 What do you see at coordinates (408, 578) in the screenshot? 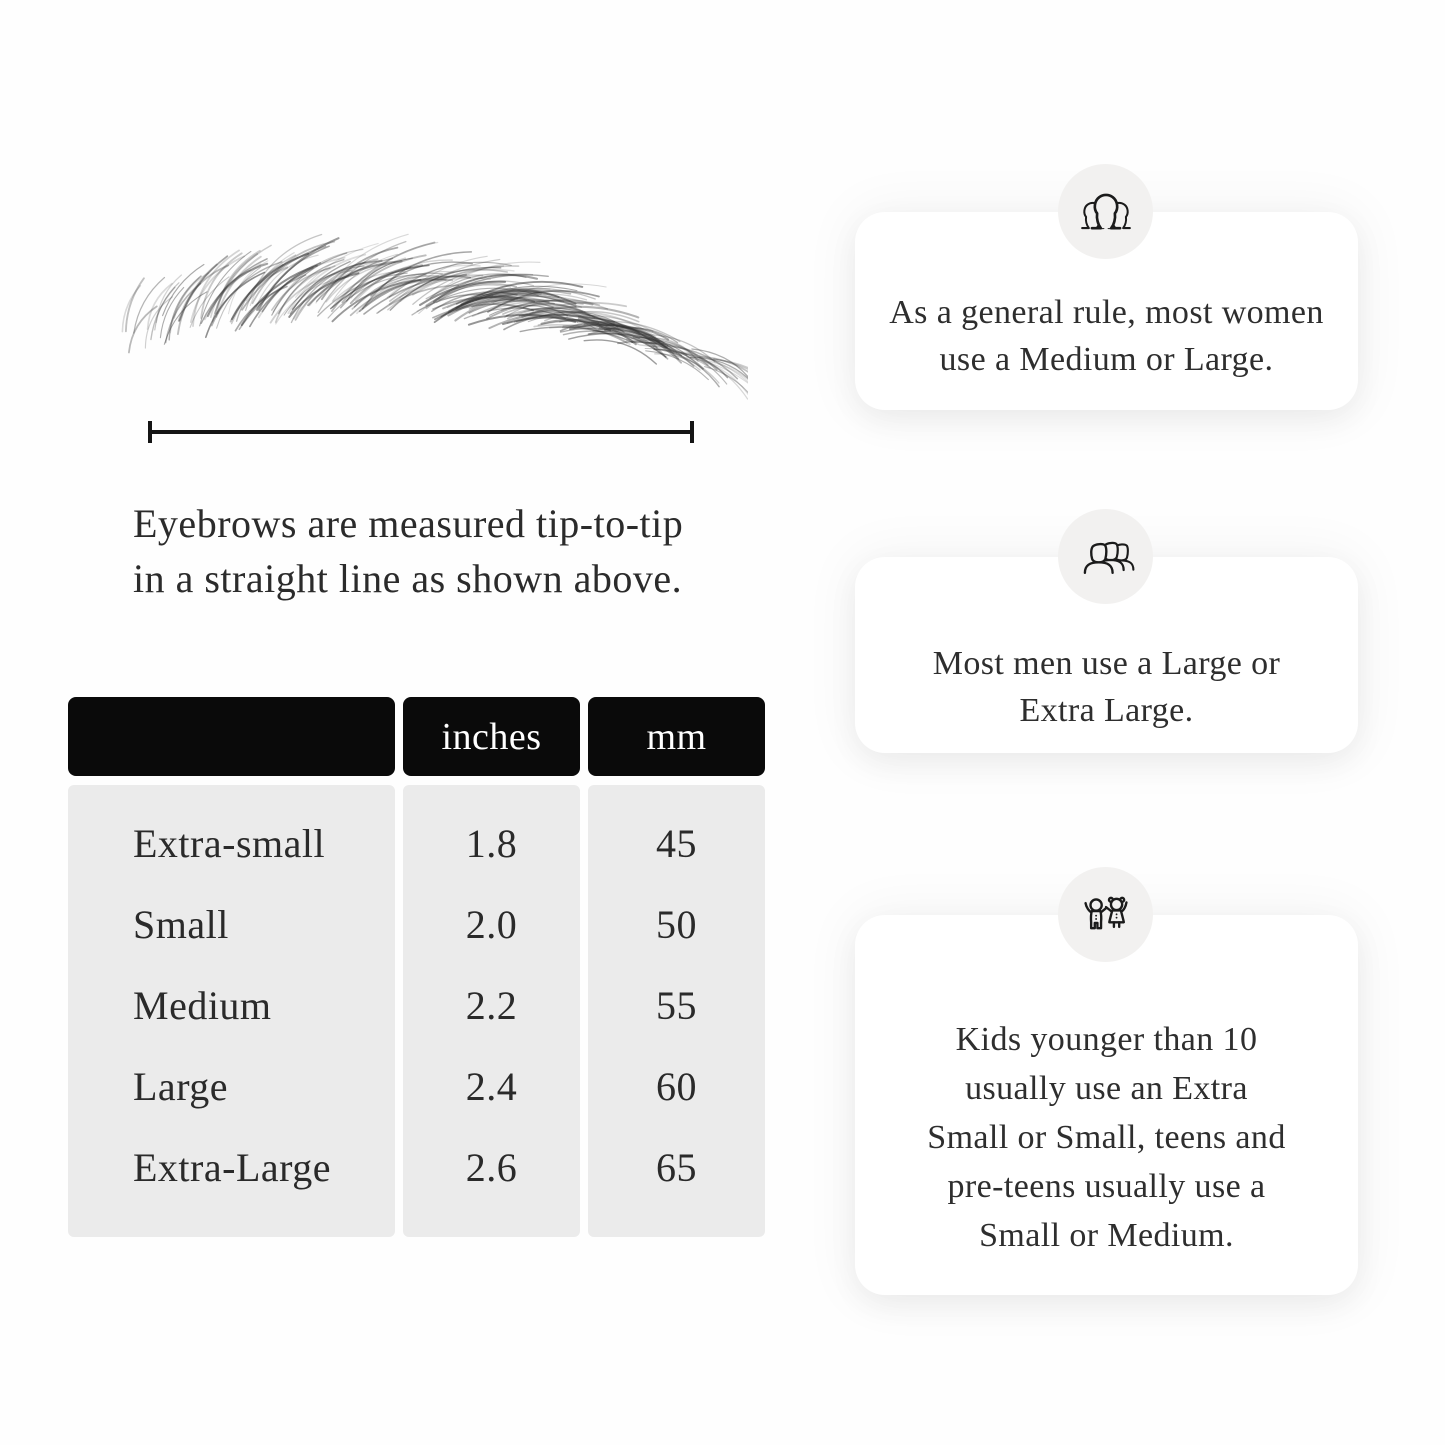
I see `caption-line-2: in a straight line as shown above.` at bounding box center [408, 578].